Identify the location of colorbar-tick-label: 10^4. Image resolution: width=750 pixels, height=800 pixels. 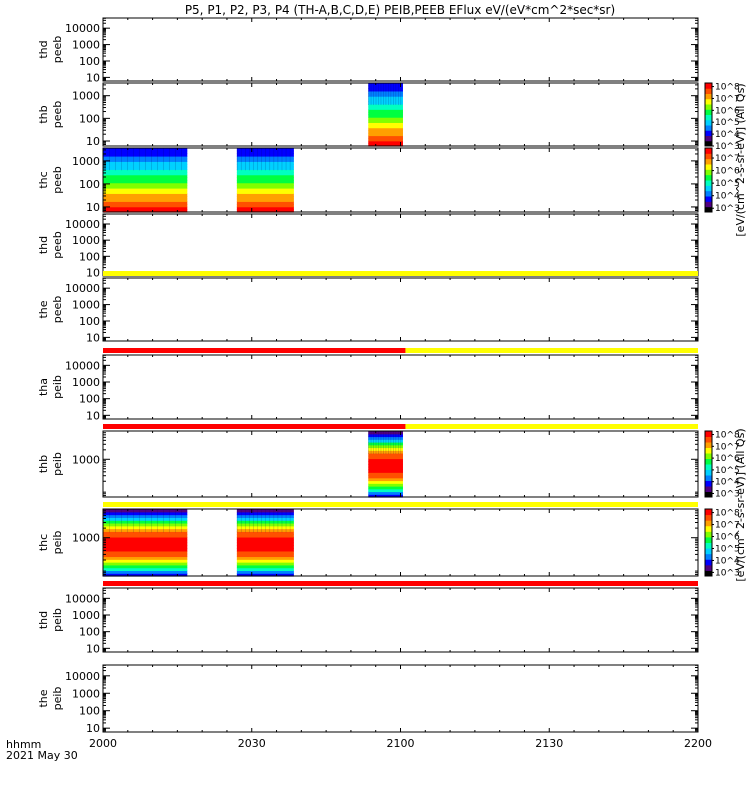
(727, 135).